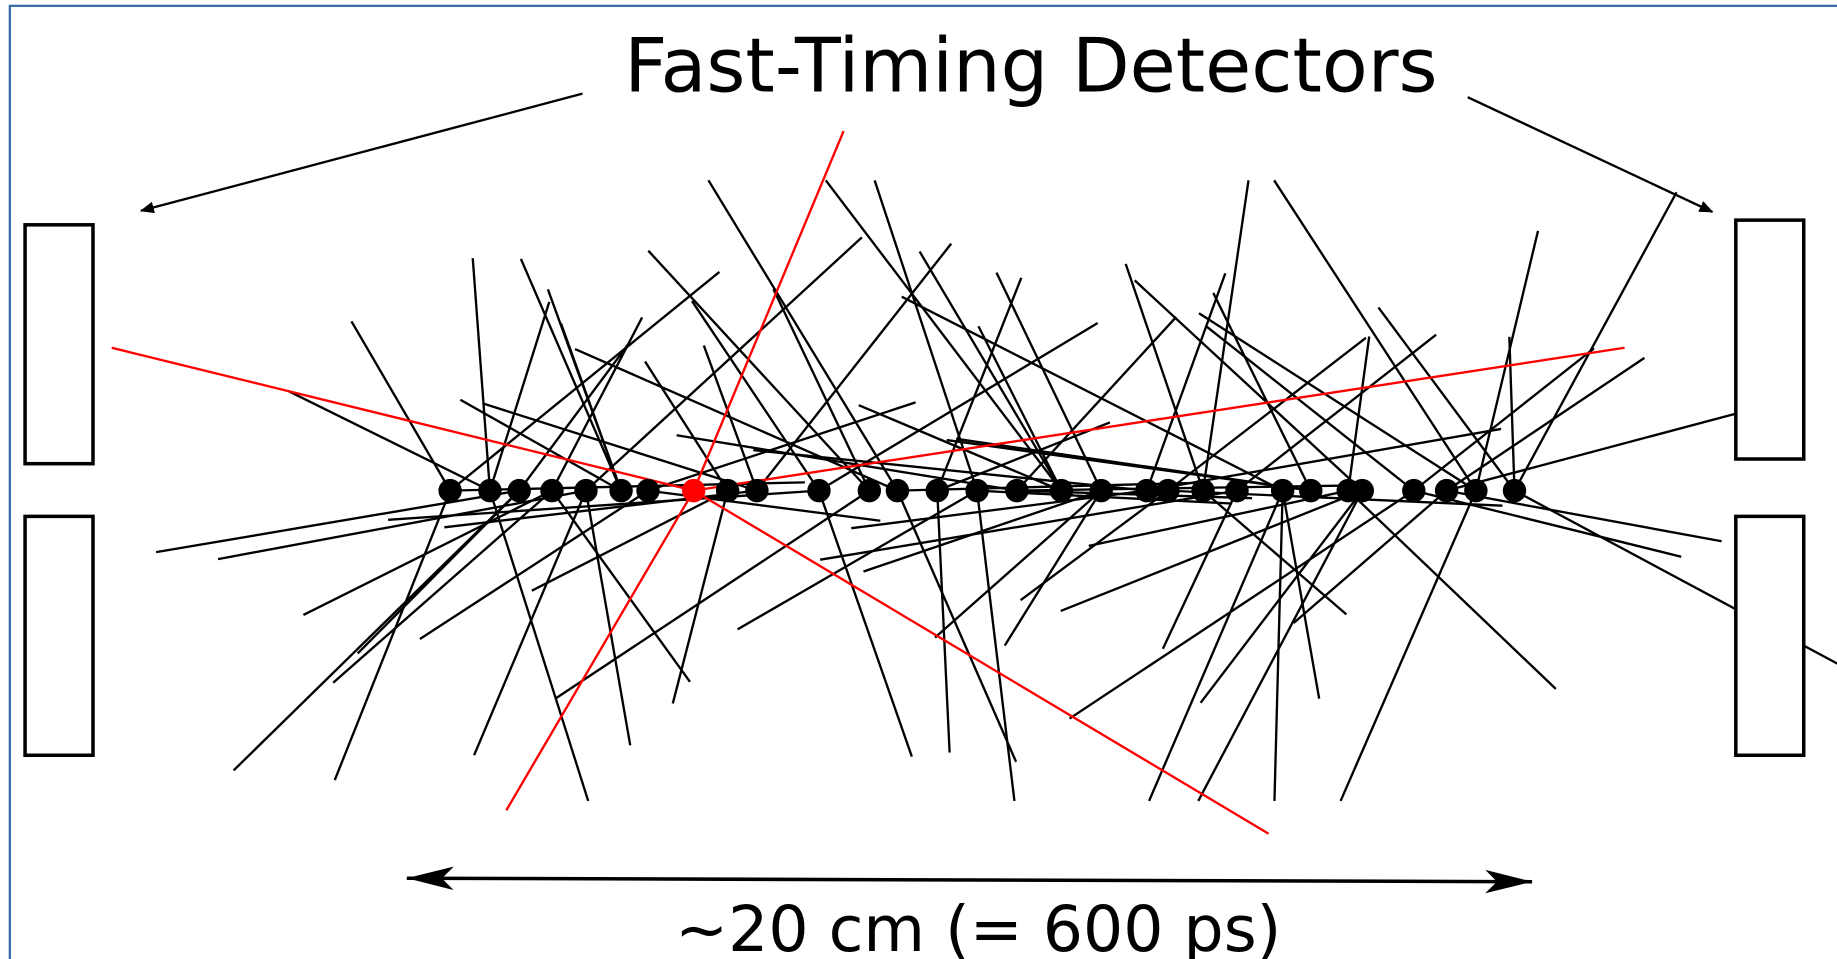  Describe the element at coordinates (1030, 65) in the screenshot. I see `title: Fast-Timing Detectors` at that location.